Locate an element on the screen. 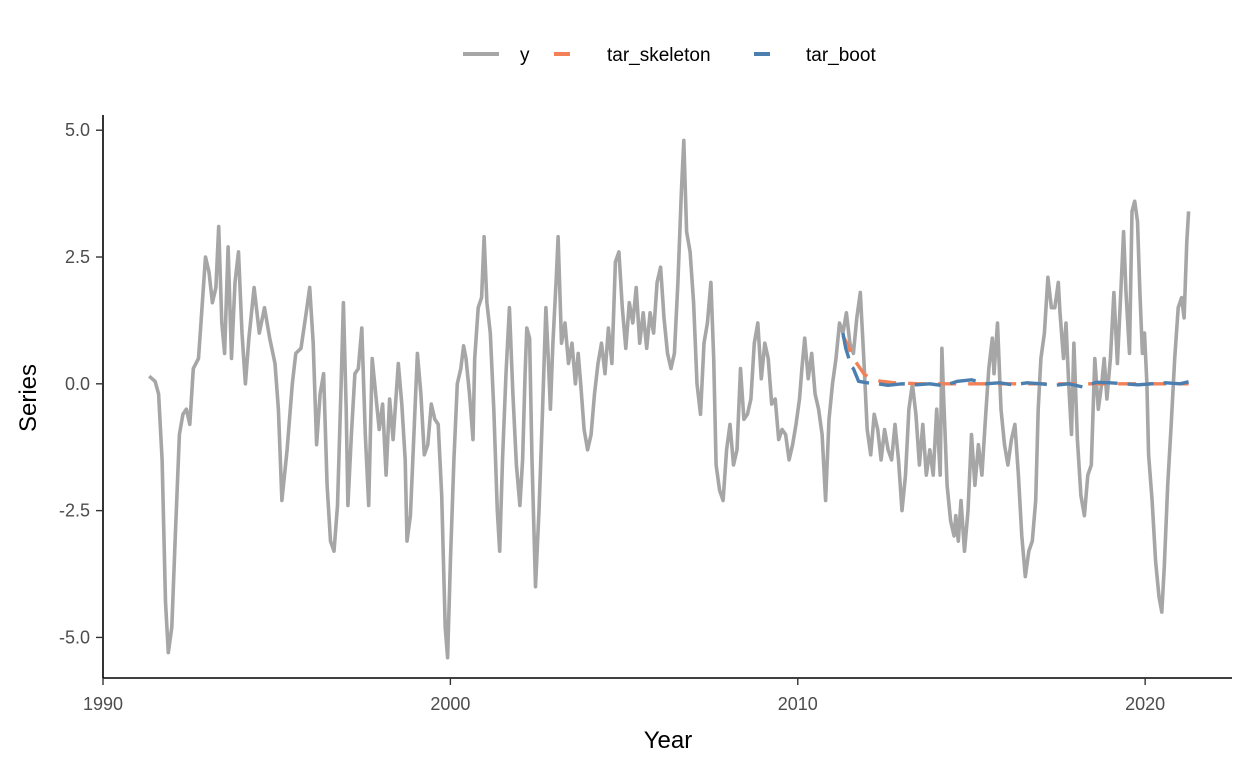 Image resolution: width=1248 pixels, height=768 pixels. y-tick-label: 0.0 is located at coordinates (77, 384).